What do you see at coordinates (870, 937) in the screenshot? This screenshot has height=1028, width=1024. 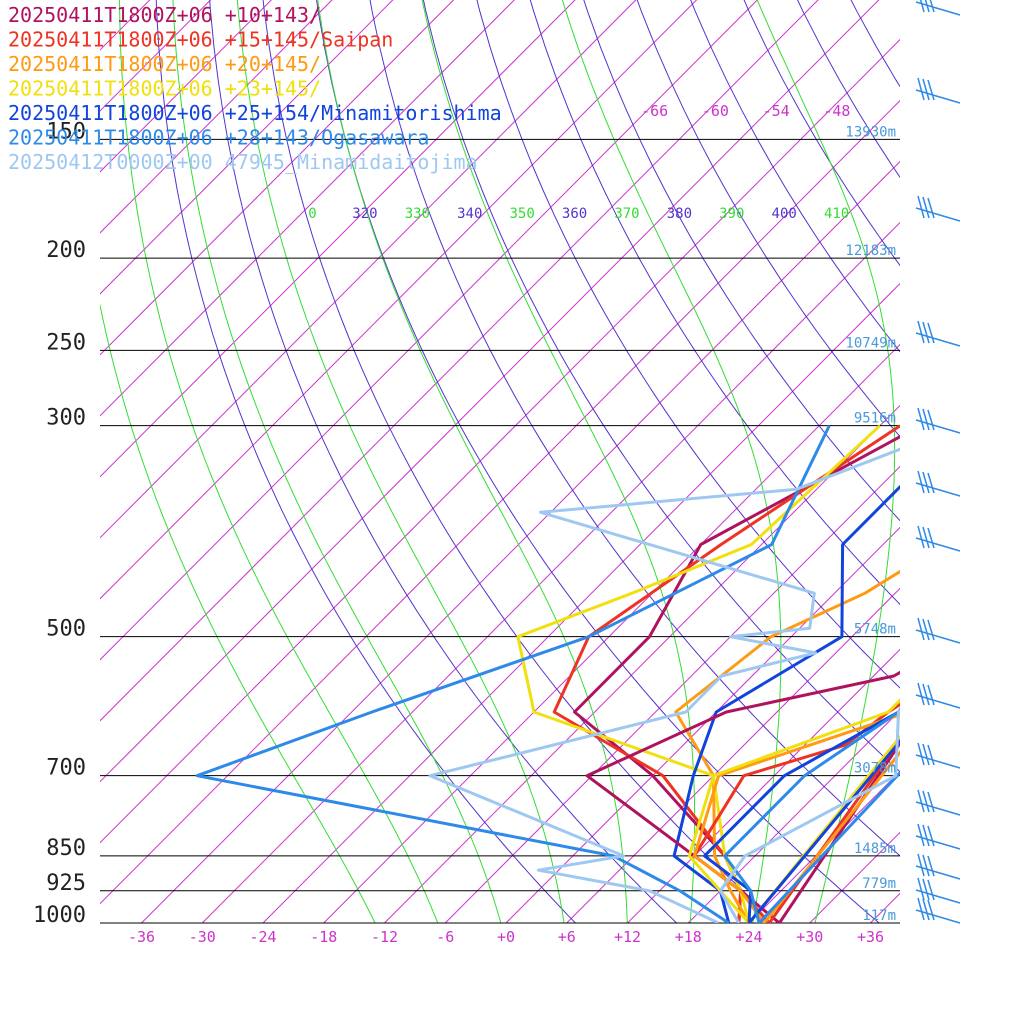 I see `temperature-tick-label: +36` at bounding box center [870, 937].